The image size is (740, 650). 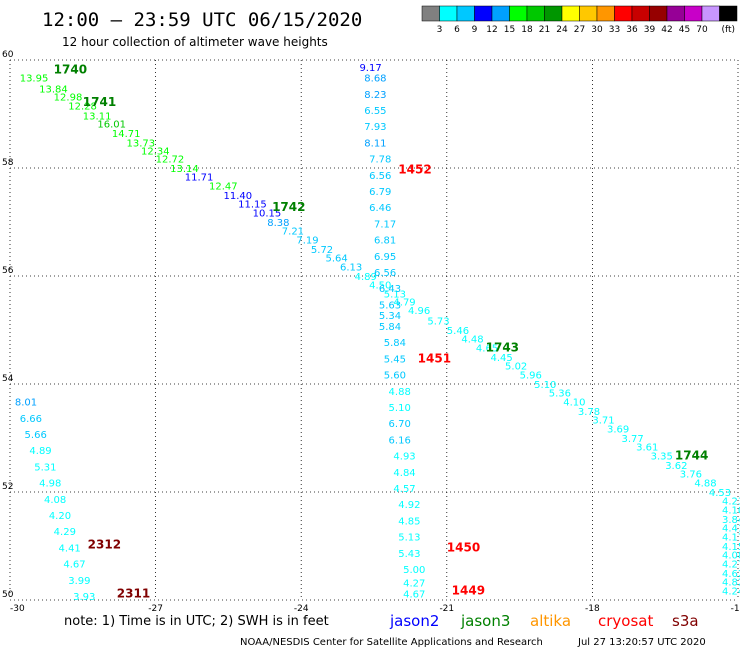 I want to click on wave-height-value: 4.89, so click(x=40, y=451).